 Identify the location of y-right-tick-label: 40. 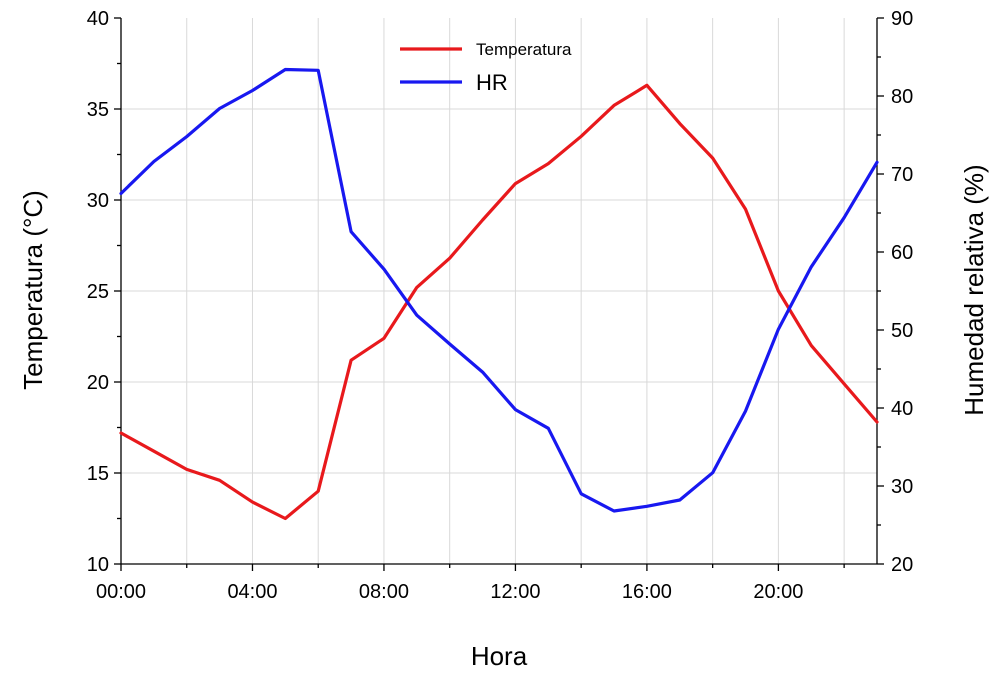
(902, 409).